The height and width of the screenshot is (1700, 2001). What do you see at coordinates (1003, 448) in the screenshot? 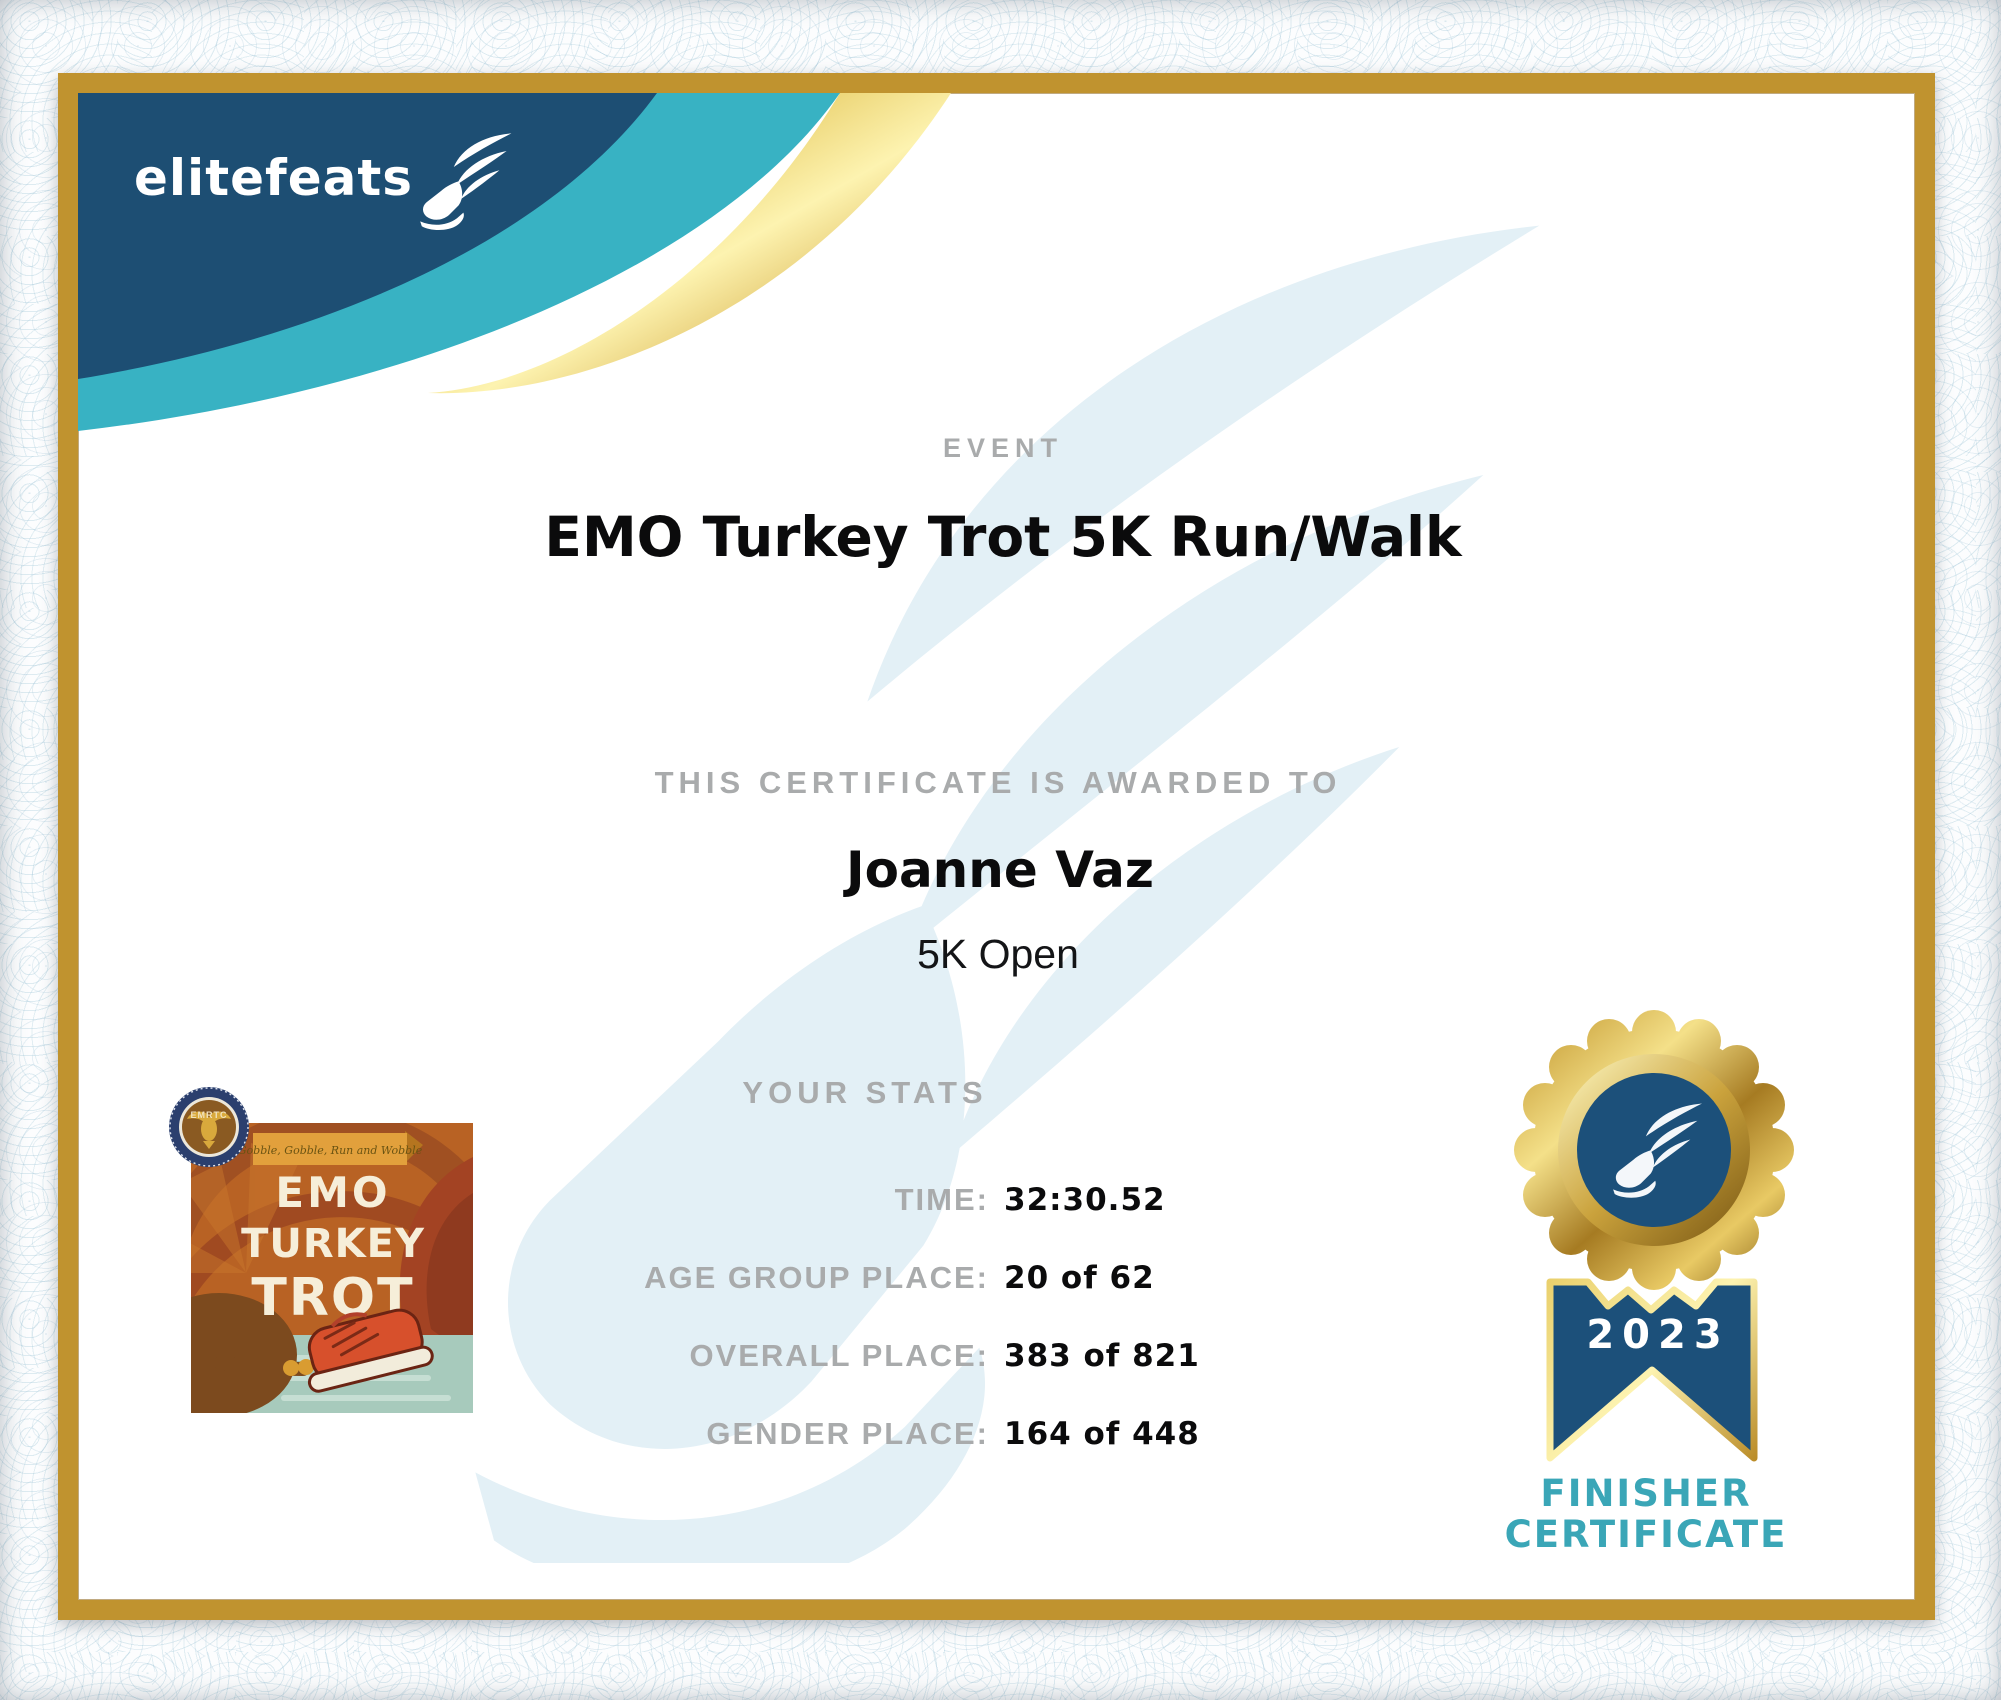
I see `event-label: EVENT` at bounding box center [1003, 448].